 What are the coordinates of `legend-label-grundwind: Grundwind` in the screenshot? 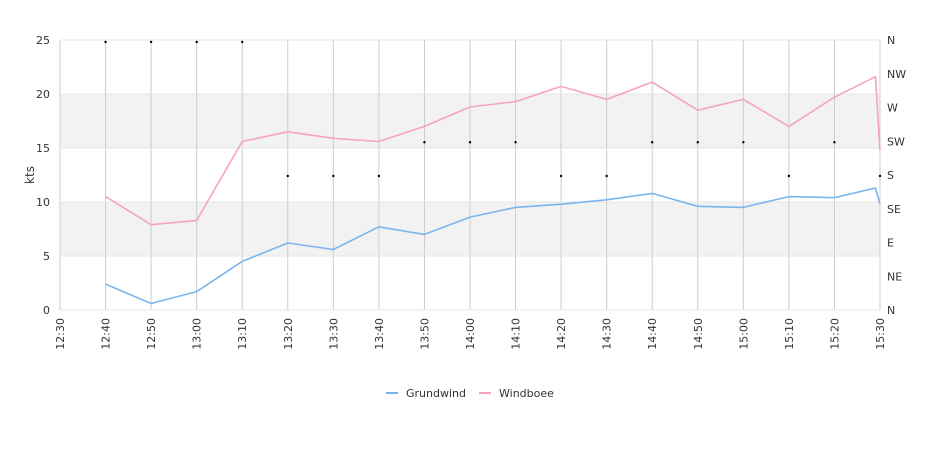 It's located at (436, 393).